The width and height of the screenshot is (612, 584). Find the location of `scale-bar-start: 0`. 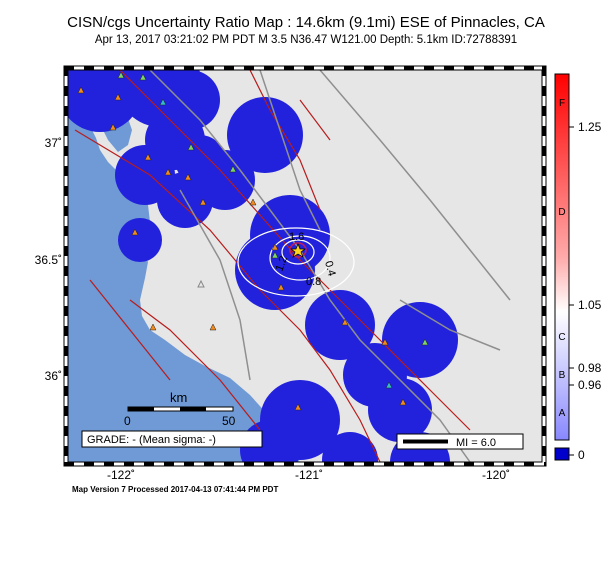

scale-bar-start: 0 is located at coordinates (127, 421).